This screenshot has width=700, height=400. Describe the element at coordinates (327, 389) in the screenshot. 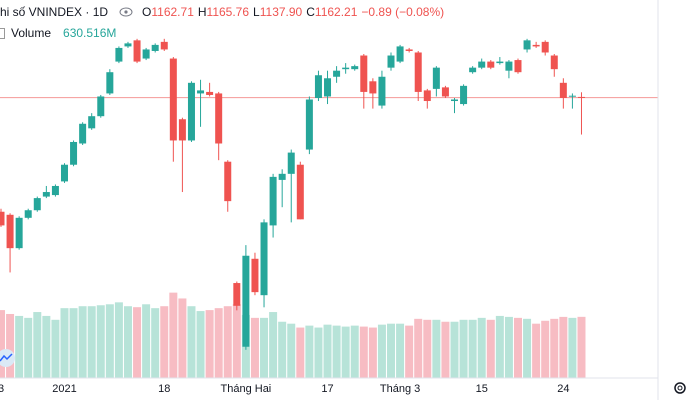

I see `x-tick-label: 17` at that location.